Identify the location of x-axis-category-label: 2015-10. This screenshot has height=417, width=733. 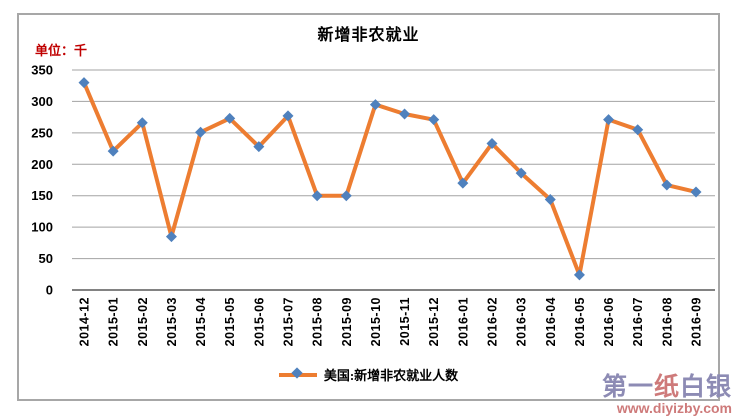
(376, 321).